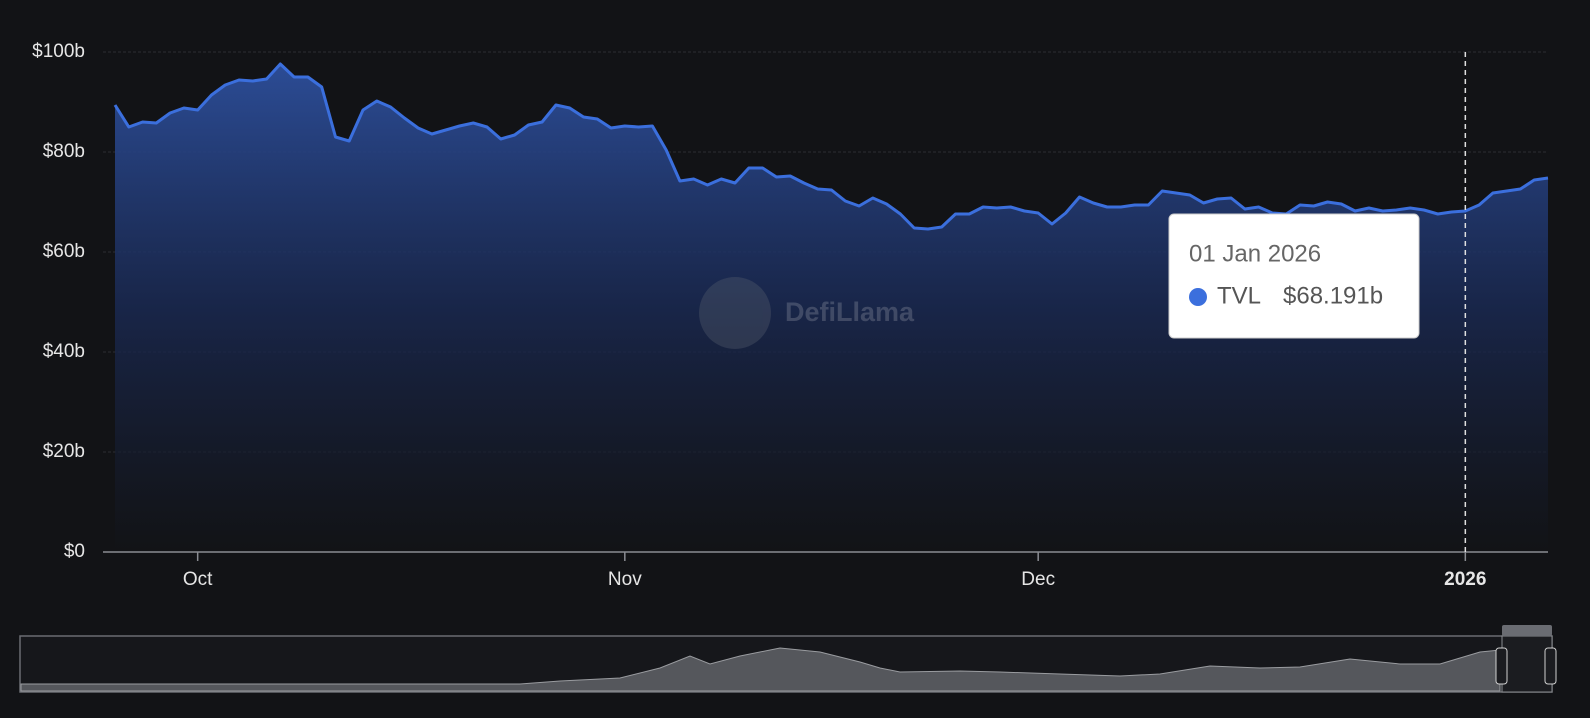  Describe the element at coordinates (850, 312) in the screenshot. I see `watermark-text: DefiLlama` at that location.